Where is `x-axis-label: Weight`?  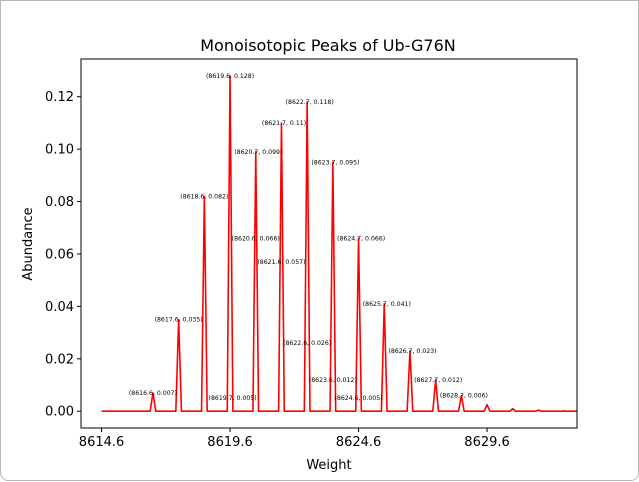
x-axis-label: Weight is located at coordinates (328, 465).